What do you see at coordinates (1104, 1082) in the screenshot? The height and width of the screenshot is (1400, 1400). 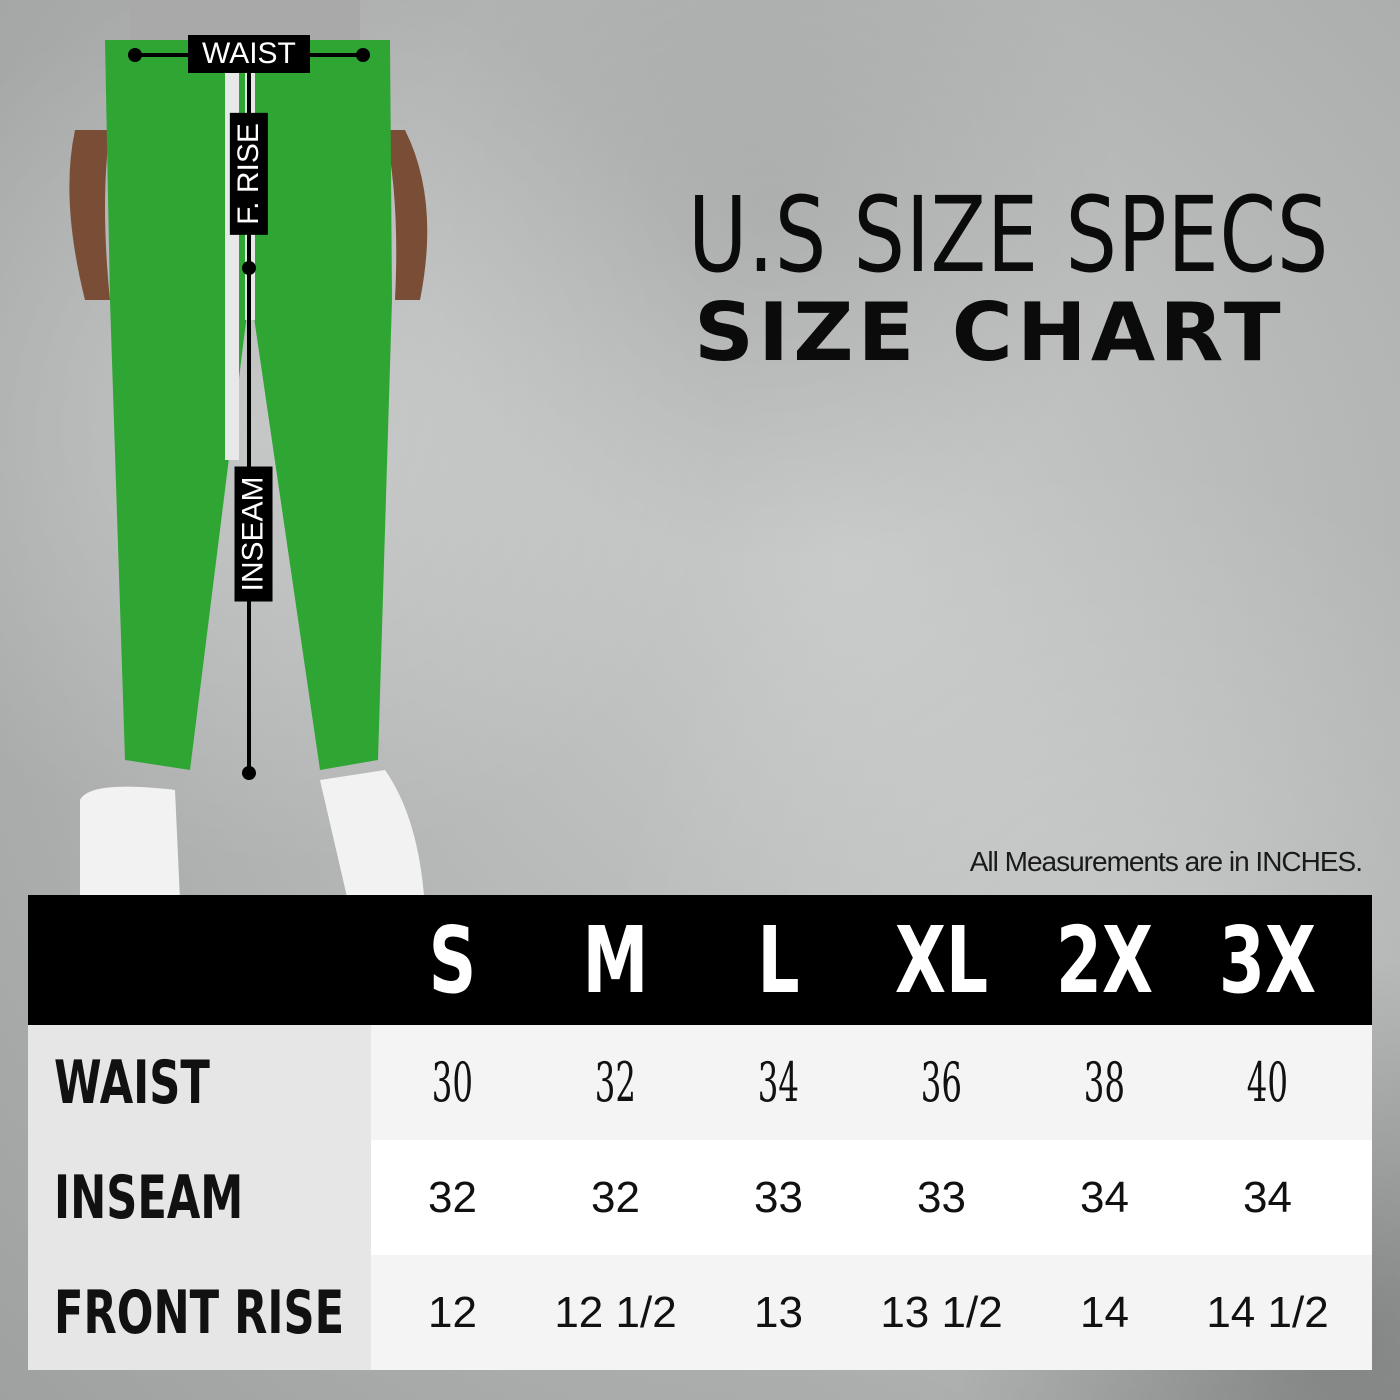 I see `cell: 38` at bounding box center [1104, 1082].